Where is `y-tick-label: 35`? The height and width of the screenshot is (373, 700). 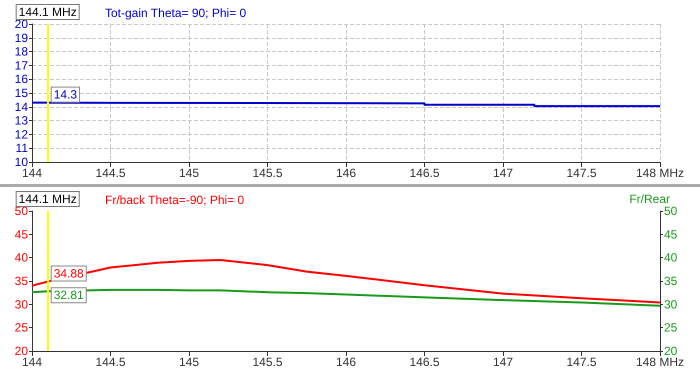 y-tick-label: 35 is located at coordinates (21, 281).